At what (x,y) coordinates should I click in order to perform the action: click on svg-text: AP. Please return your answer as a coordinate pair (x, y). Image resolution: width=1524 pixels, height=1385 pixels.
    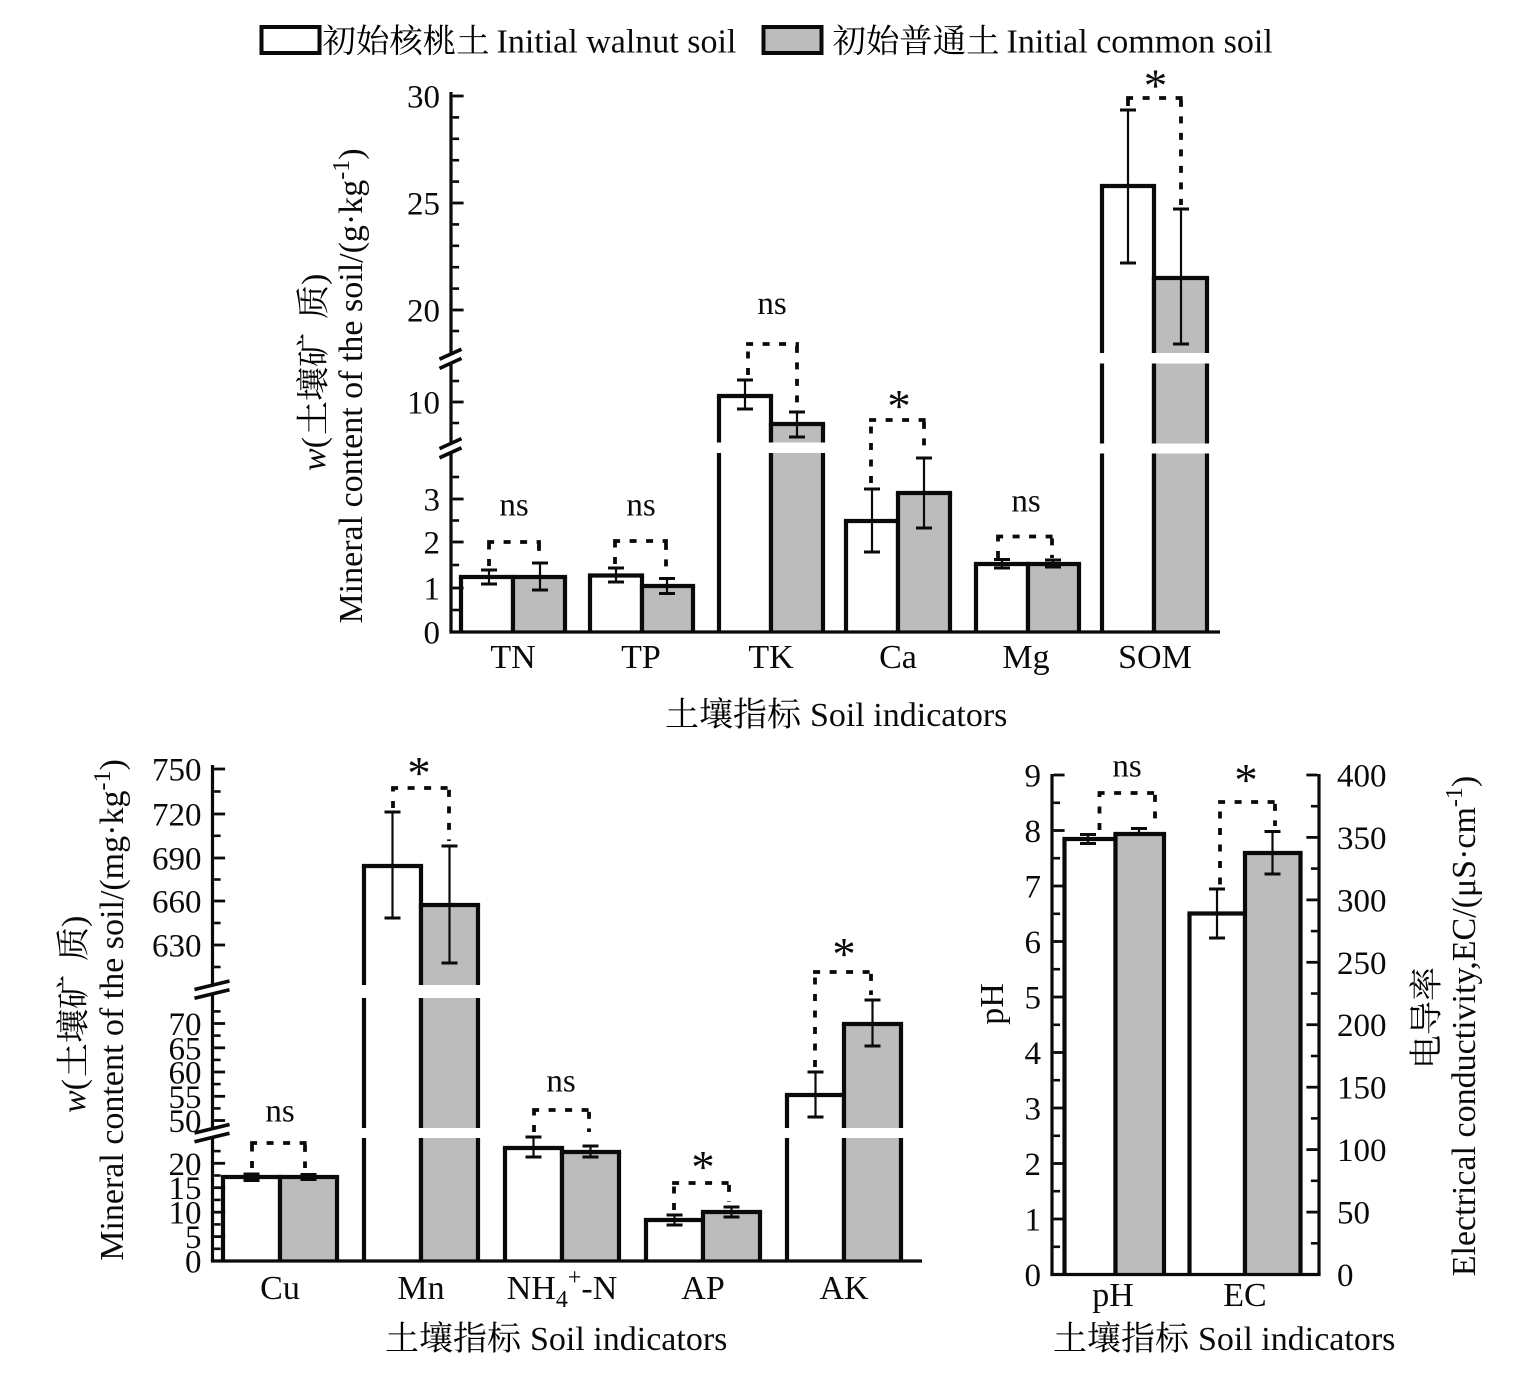
    Looking at the image, I should click on (702, 1288).